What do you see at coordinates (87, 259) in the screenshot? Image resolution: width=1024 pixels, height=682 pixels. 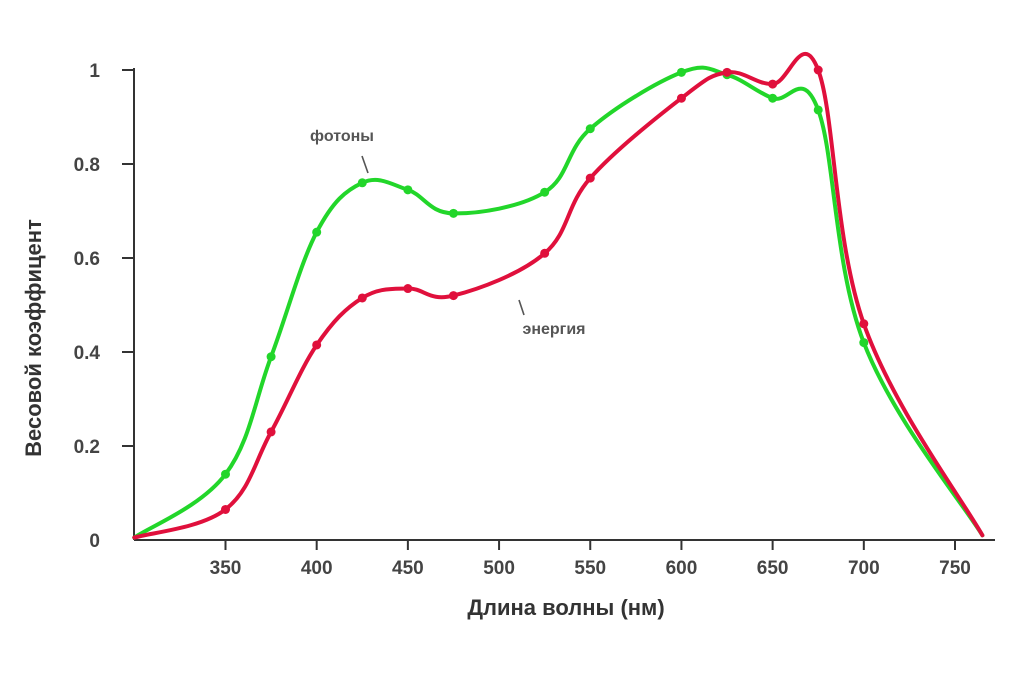 I see `y-tick-label: 0.6` at bounding box center [87, 259].